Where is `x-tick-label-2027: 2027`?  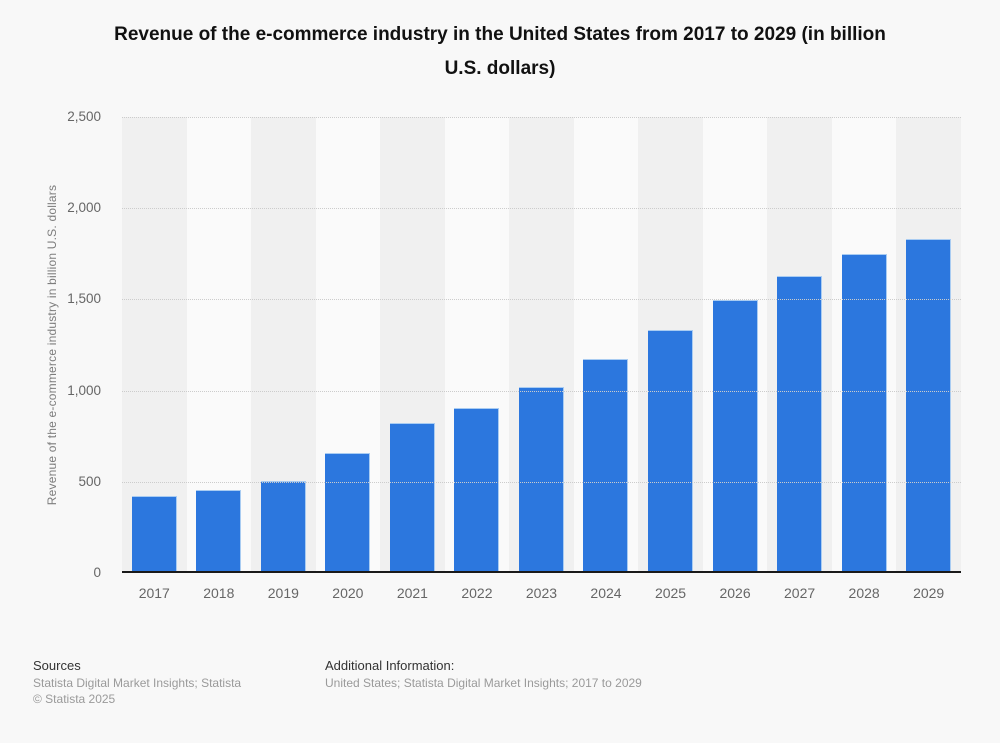
x-tick-label-2027: 2027 is located at coordinates (800, 593).